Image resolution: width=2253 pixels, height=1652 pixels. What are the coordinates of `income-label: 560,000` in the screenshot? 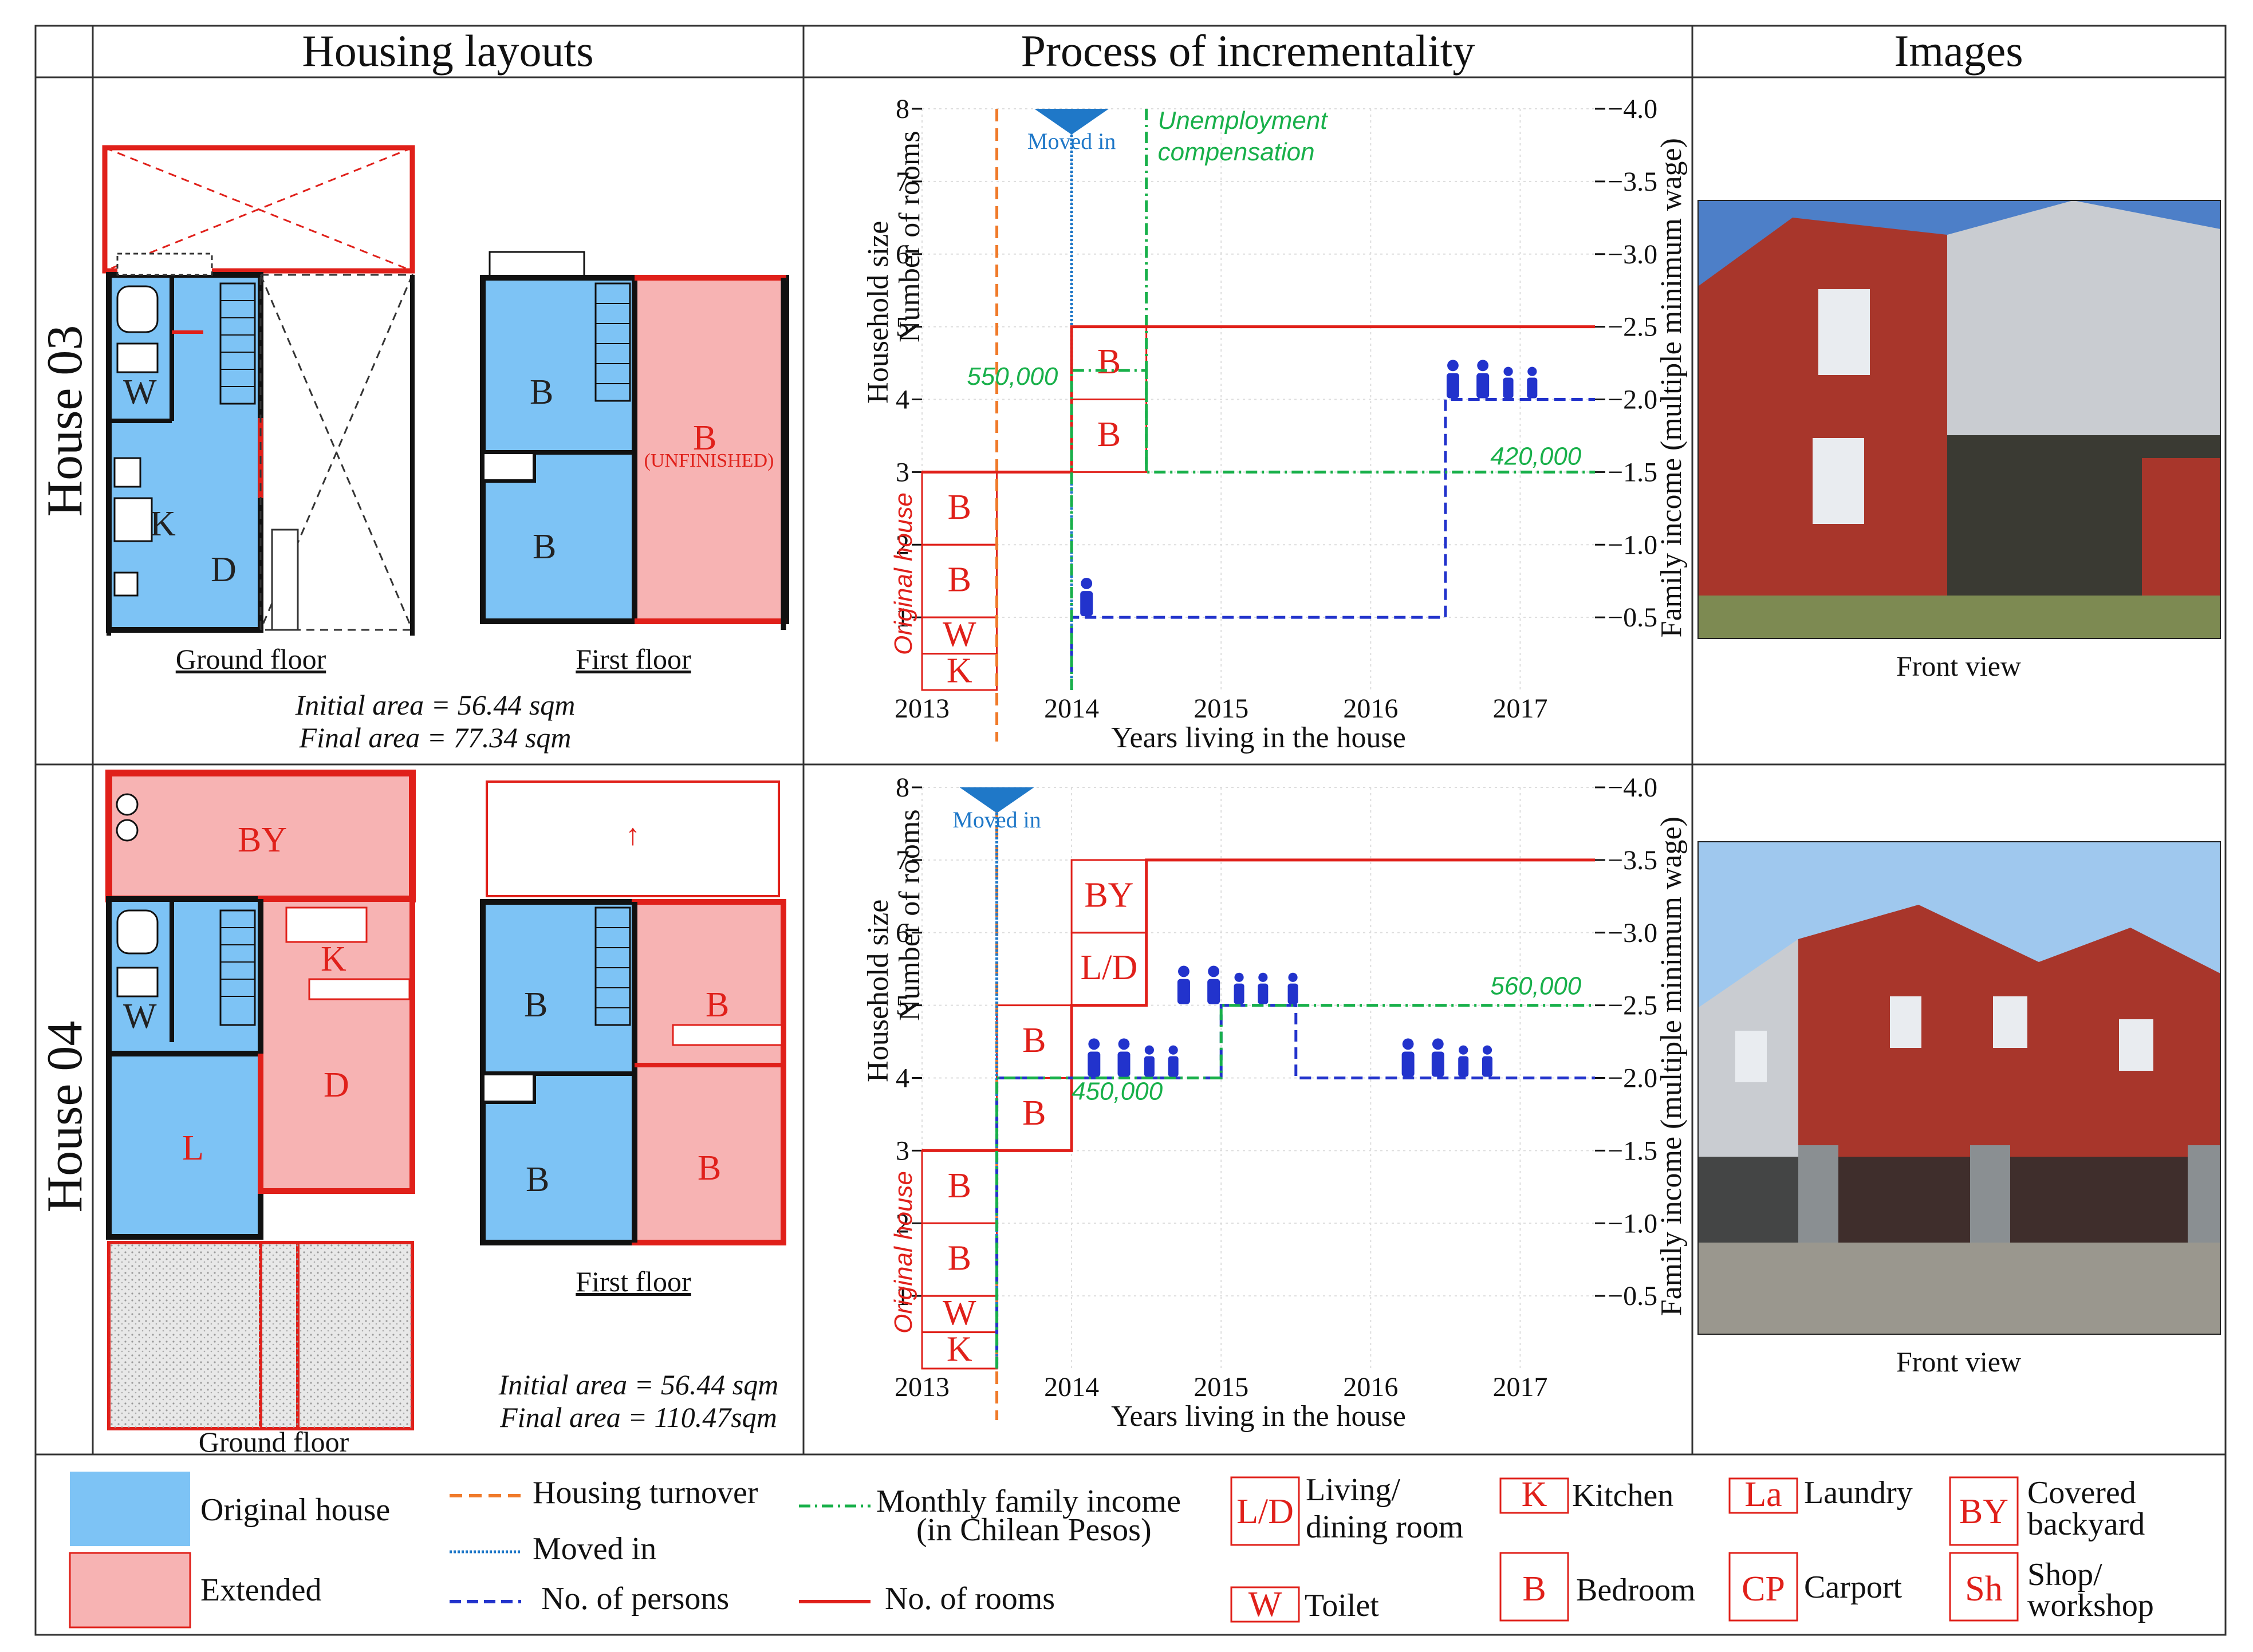 It's located at (1536, 986).